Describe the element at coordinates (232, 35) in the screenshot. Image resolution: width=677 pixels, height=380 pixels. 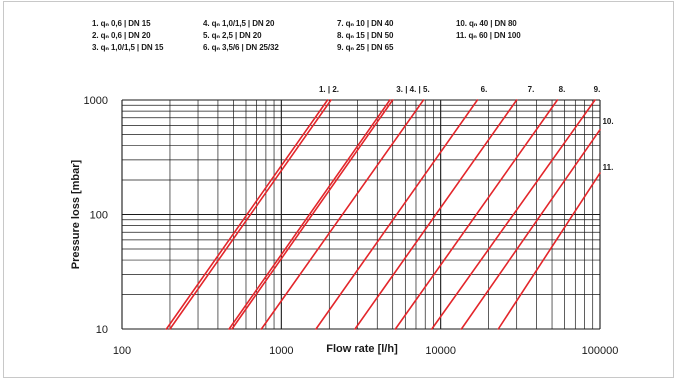
I see `legend-item: 5. qₙ 2,5 | DN 20` at that location.